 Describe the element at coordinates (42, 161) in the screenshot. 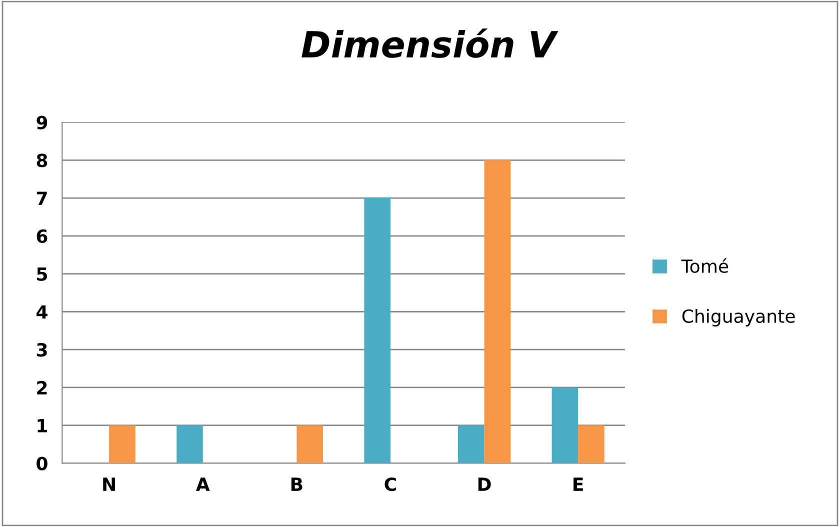

I see `y-tick-label: 8` at that location.